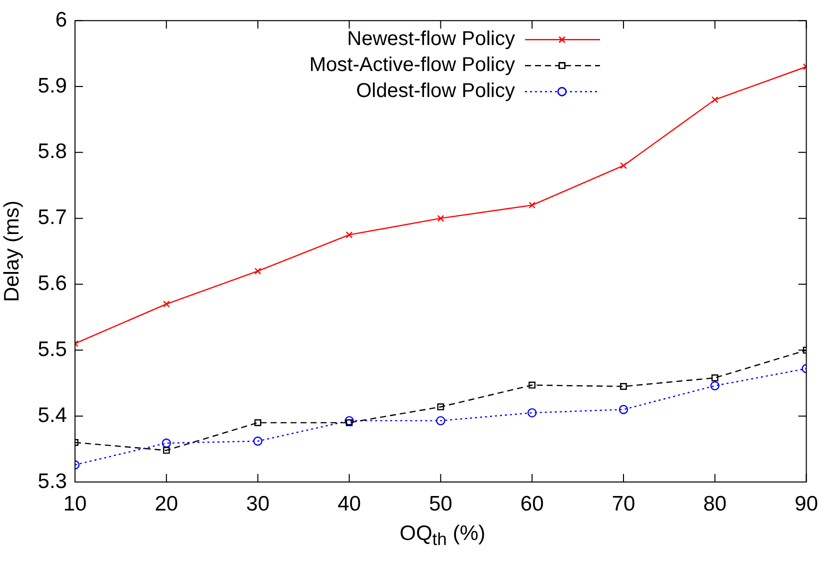  I want to click on y-axis-title: Delay (ms), so click(12, 251).